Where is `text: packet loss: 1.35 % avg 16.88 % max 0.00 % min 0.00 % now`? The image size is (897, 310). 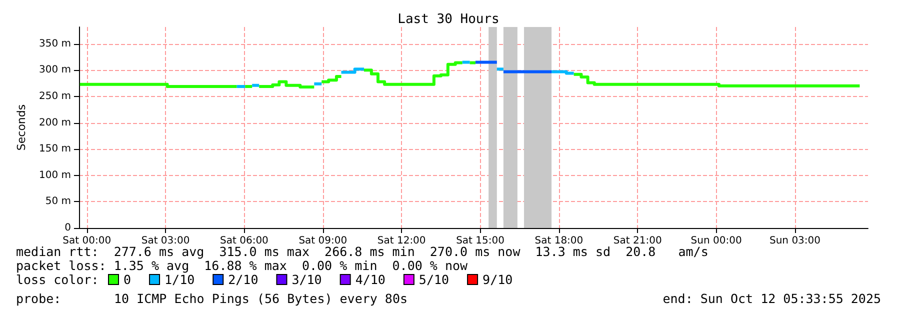
text: packet loss: 1.35 % avg 16.88 % max 0.00 % min 0.00 % now is located at coordinates (242, 265).